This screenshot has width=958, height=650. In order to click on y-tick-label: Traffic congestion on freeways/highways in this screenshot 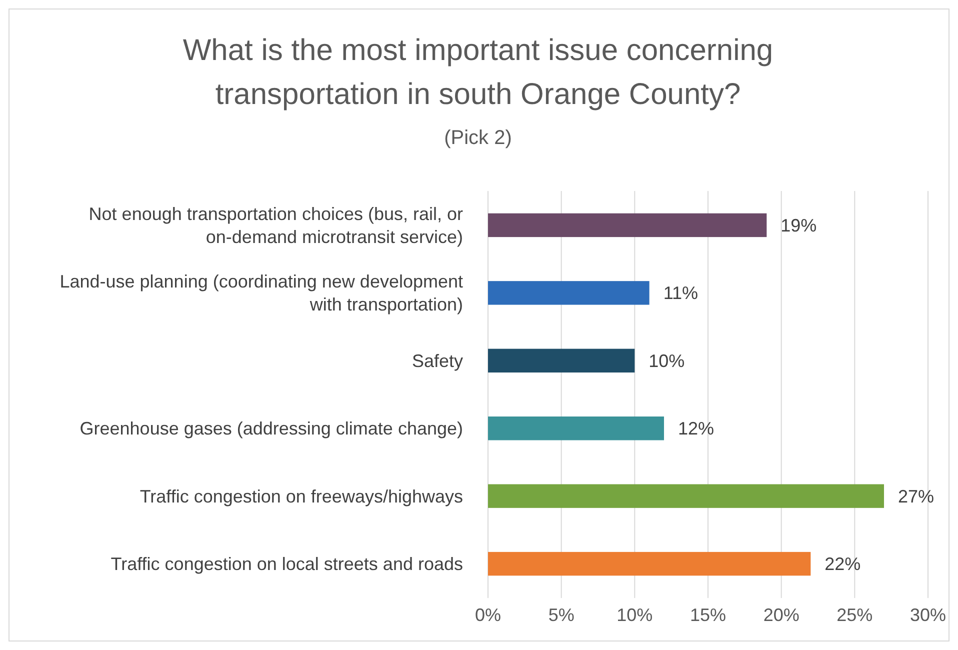, I will do `click(301, 496)`.